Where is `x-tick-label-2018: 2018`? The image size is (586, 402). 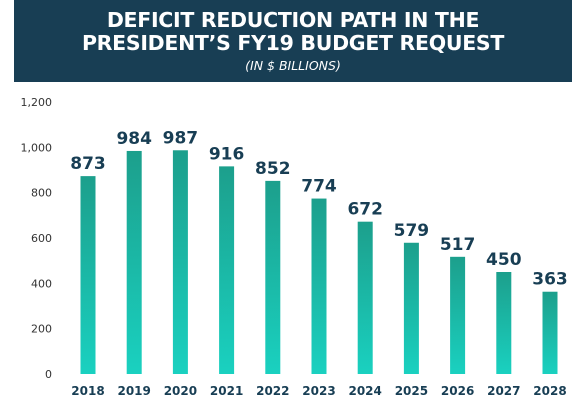 x-tick-label-2018: 2018 is located at coordinates (87, 391).